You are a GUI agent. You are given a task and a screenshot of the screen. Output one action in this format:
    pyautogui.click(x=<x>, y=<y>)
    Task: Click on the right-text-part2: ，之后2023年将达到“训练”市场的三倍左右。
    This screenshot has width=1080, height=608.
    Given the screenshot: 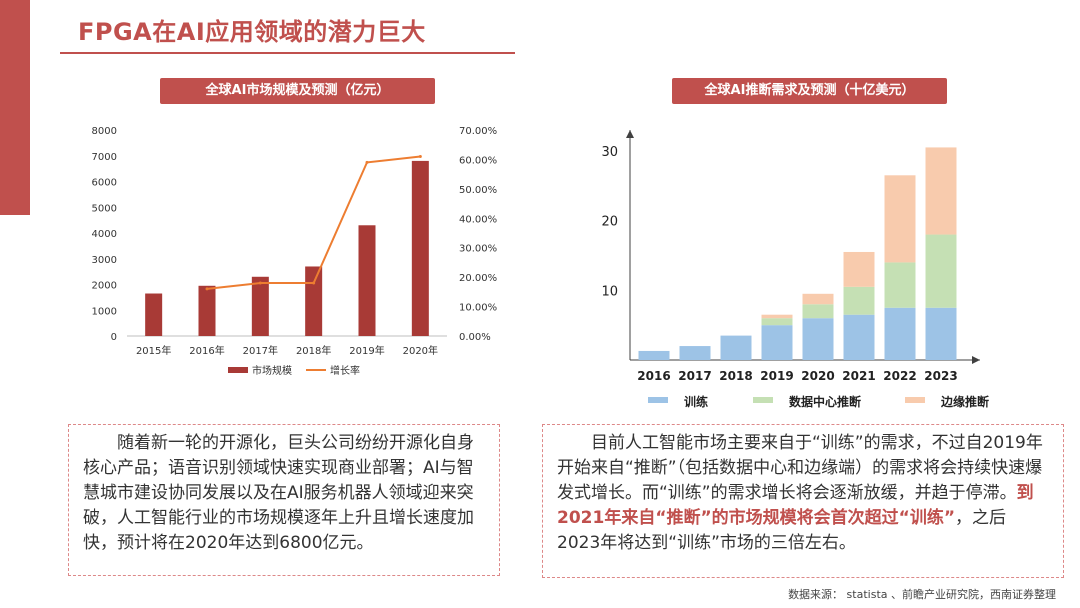 What is the action you would take?
    pyautogui.click(x=782, y=530)
    